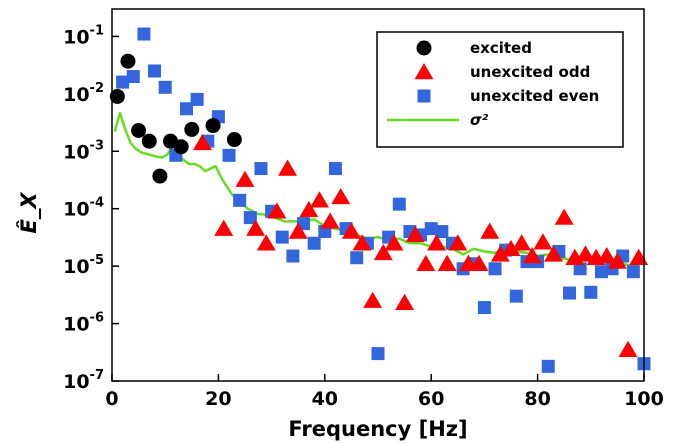  I want to click on x-tick-label: 80, so click(537, 399).